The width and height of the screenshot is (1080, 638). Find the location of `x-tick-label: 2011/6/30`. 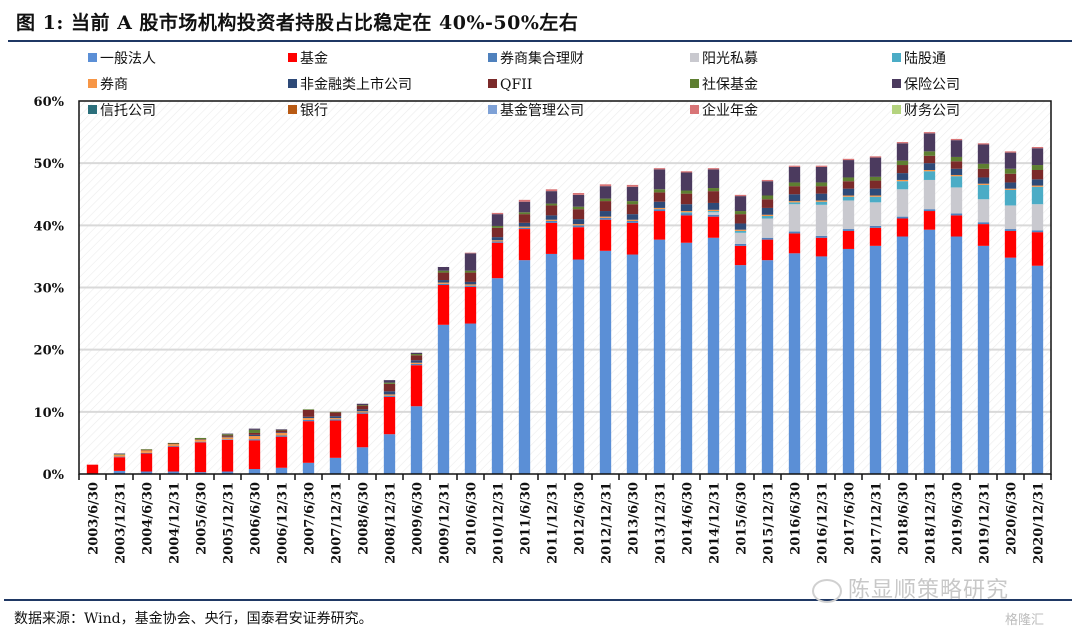

x-tick-label: 2011/6/30 is located at coordinates (526, 518).